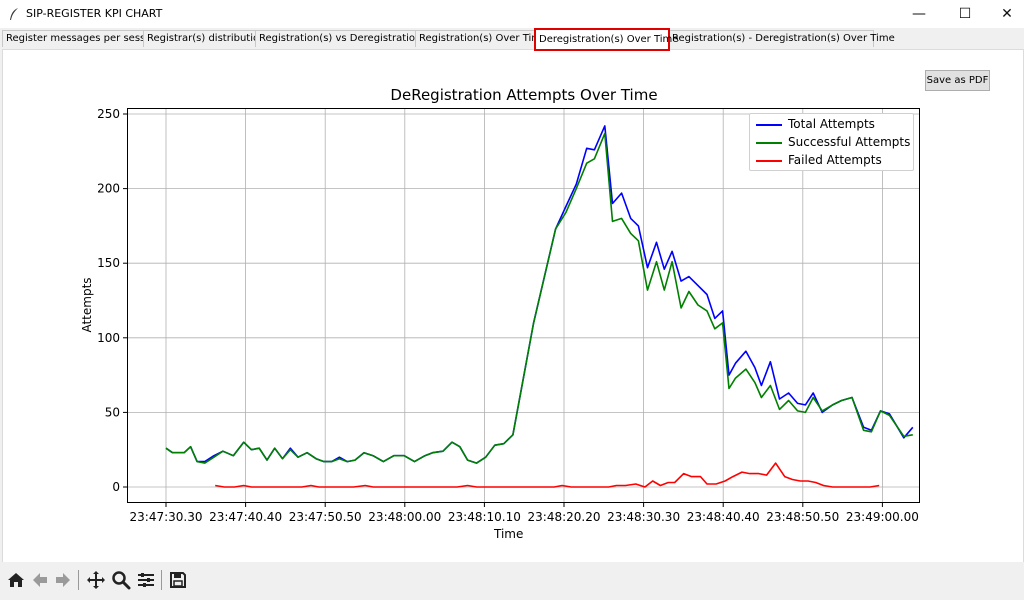  I want to click on x-tick-label: 23:48:40.40, so click(723, 517).